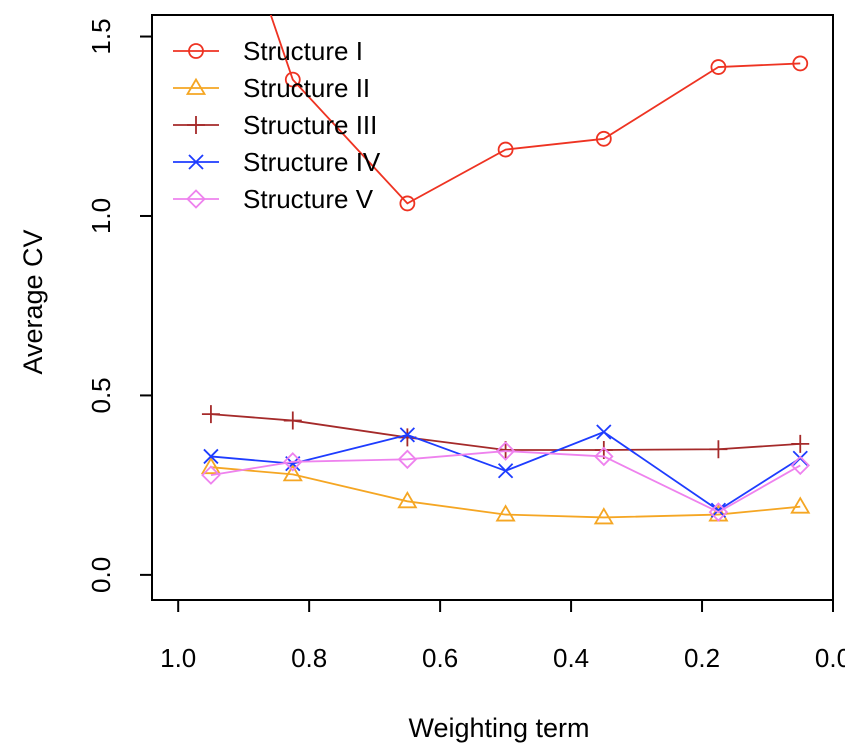  I want to click on legend-item-structure-iii: Structure III, so click(275, 125).